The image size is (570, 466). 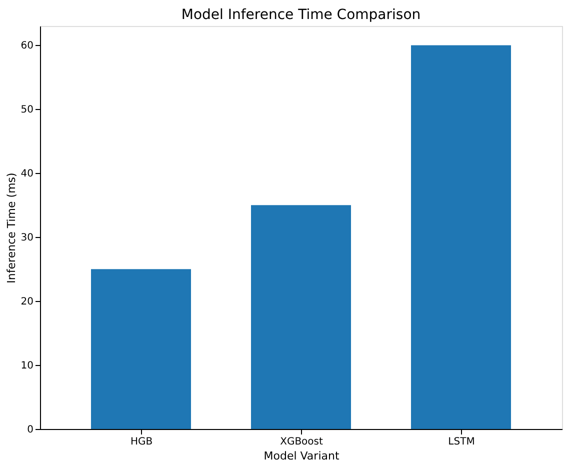 What do you see at coordinates (27, 46) in the screenshot?
I see `y-tick-label: 60` at bounding box center [27, 46].